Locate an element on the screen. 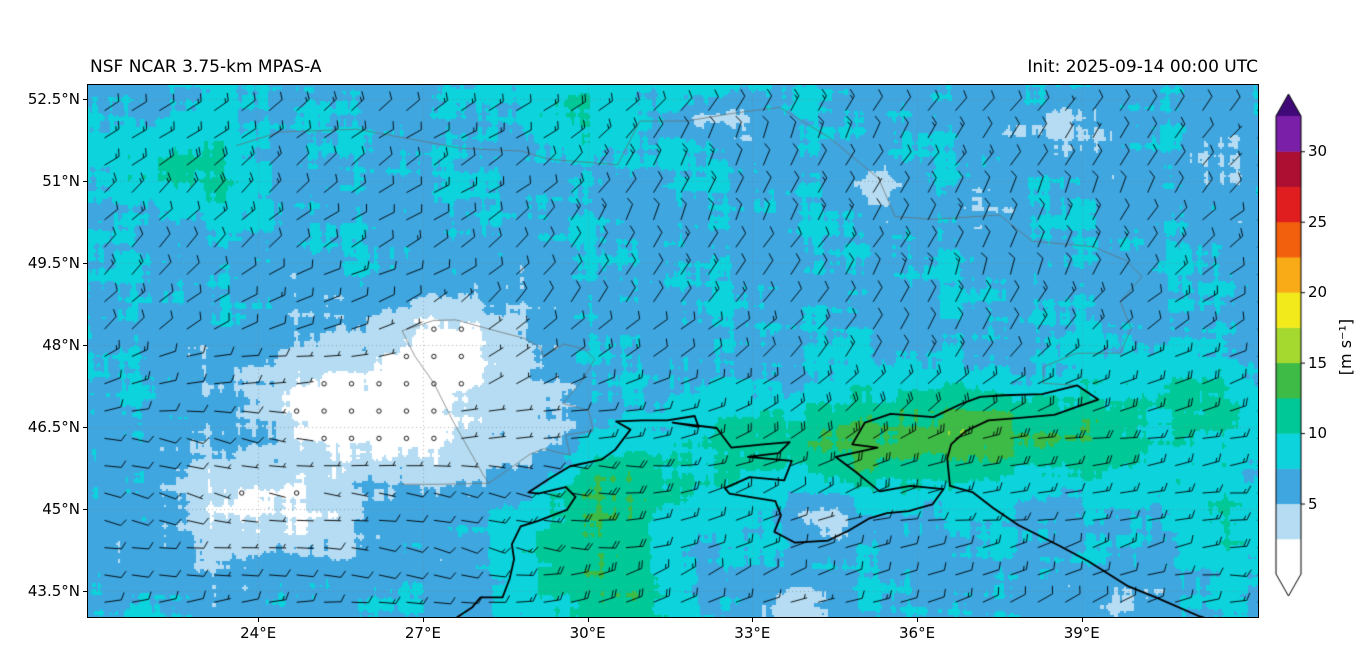 This screenshot has width=1371, height=665. y-tick-label: 49.5°N is located at coordinates (53, 263).